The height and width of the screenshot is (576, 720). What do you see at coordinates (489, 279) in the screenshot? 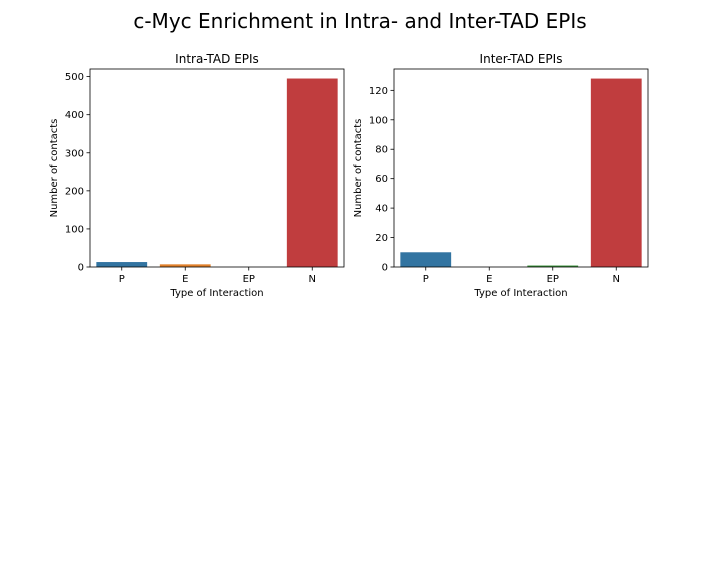
I see `chart-2-x-tick-label: E` at bounding box center [489, 279].